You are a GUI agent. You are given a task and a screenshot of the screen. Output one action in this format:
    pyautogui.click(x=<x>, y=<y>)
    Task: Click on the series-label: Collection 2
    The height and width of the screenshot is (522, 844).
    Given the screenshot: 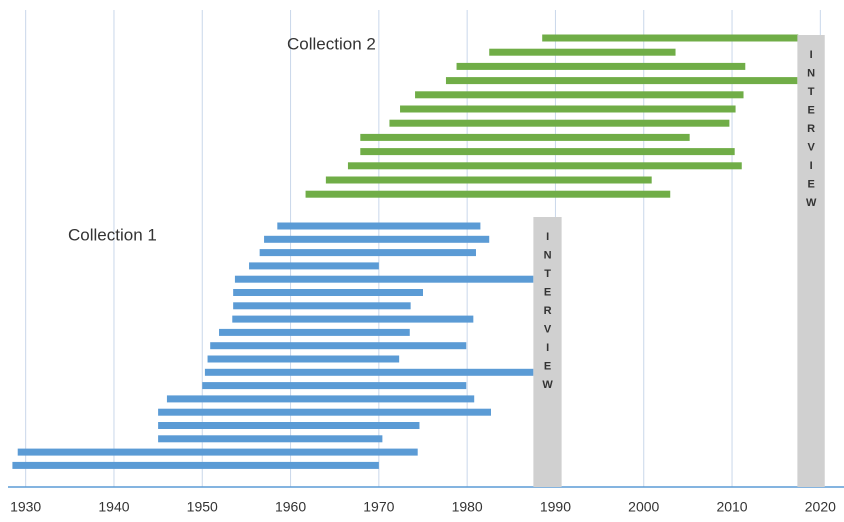 What is the action you would take?
    pyautogui.click(x=331, y=43)
    